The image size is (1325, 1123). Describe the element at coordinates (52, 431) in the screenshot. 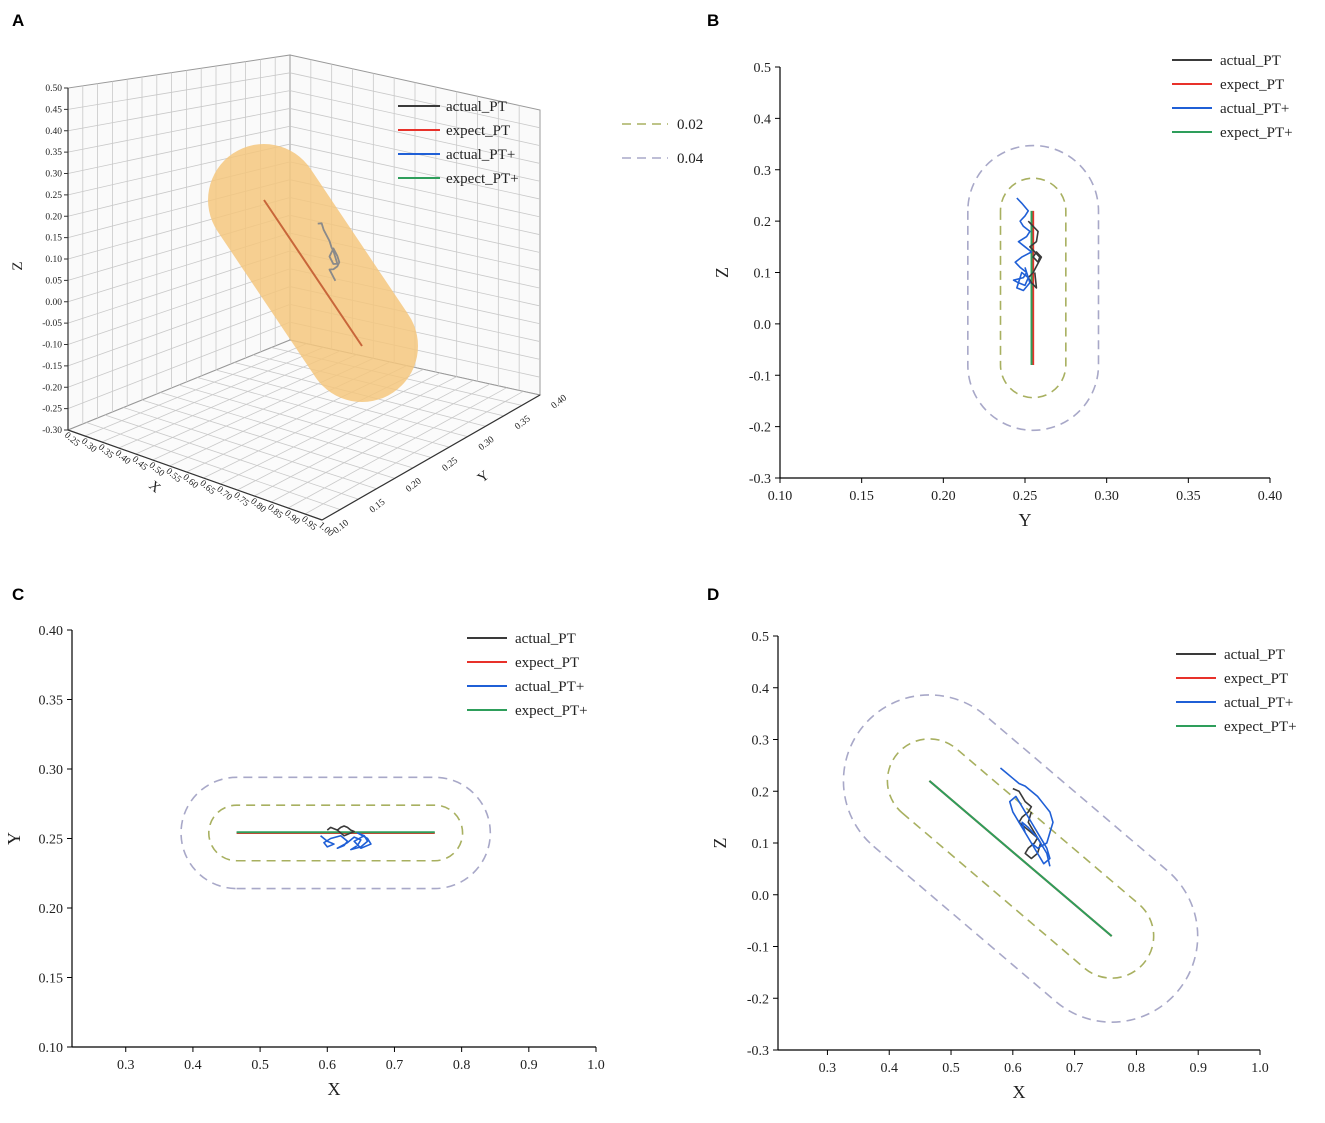

I see `z-tick-label: -0.30` at that location.